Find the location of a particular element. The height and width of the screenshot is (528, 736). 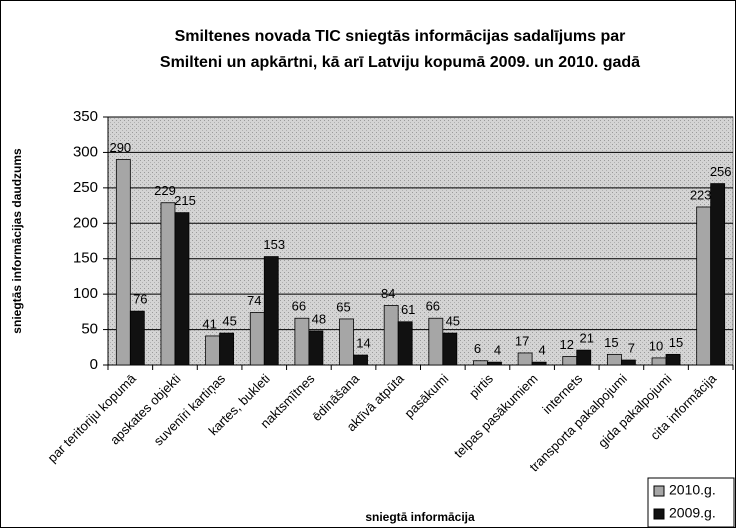

y-tick-label: 50 is located at coordinates (89, 329).